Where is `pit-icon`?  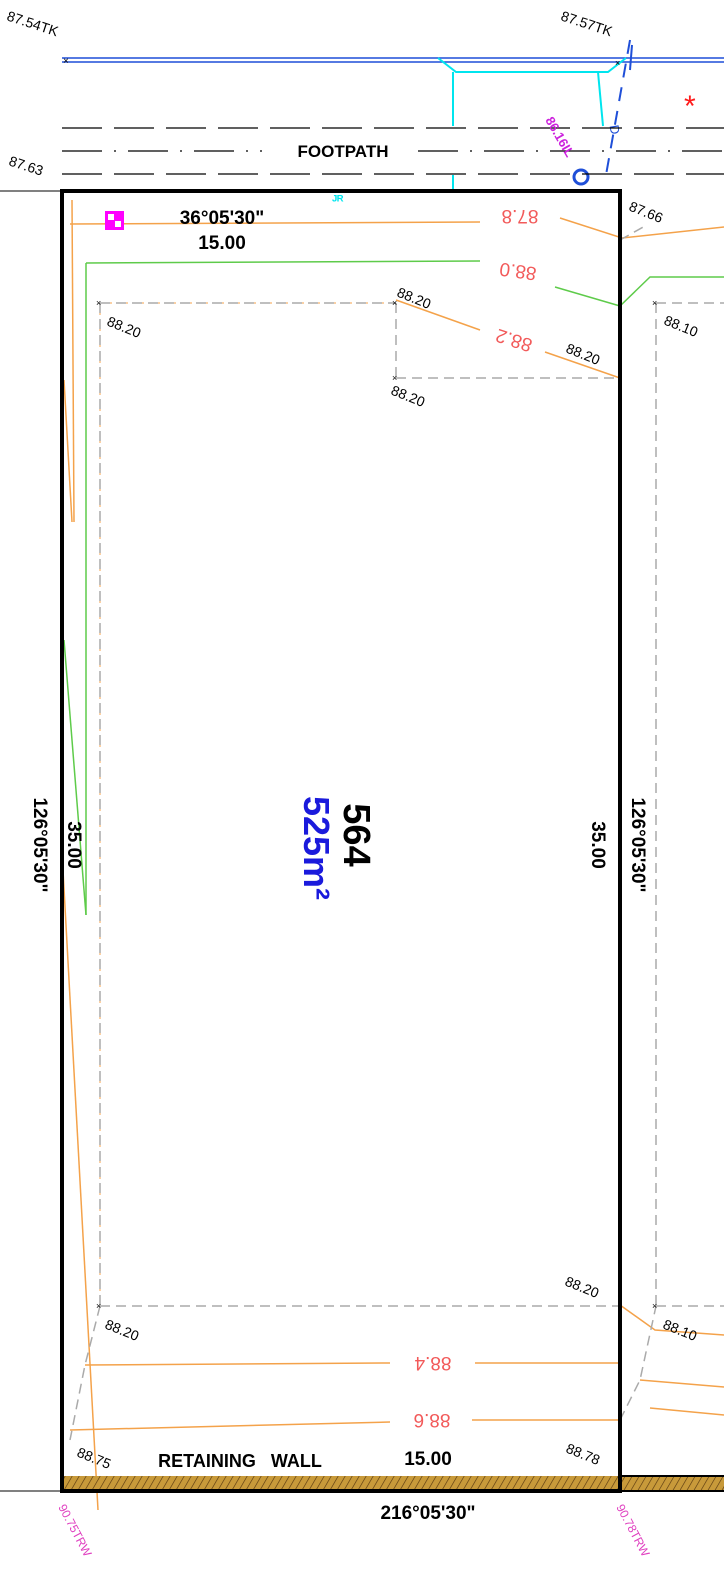 pit-icon is located at coordinates (114, 220).